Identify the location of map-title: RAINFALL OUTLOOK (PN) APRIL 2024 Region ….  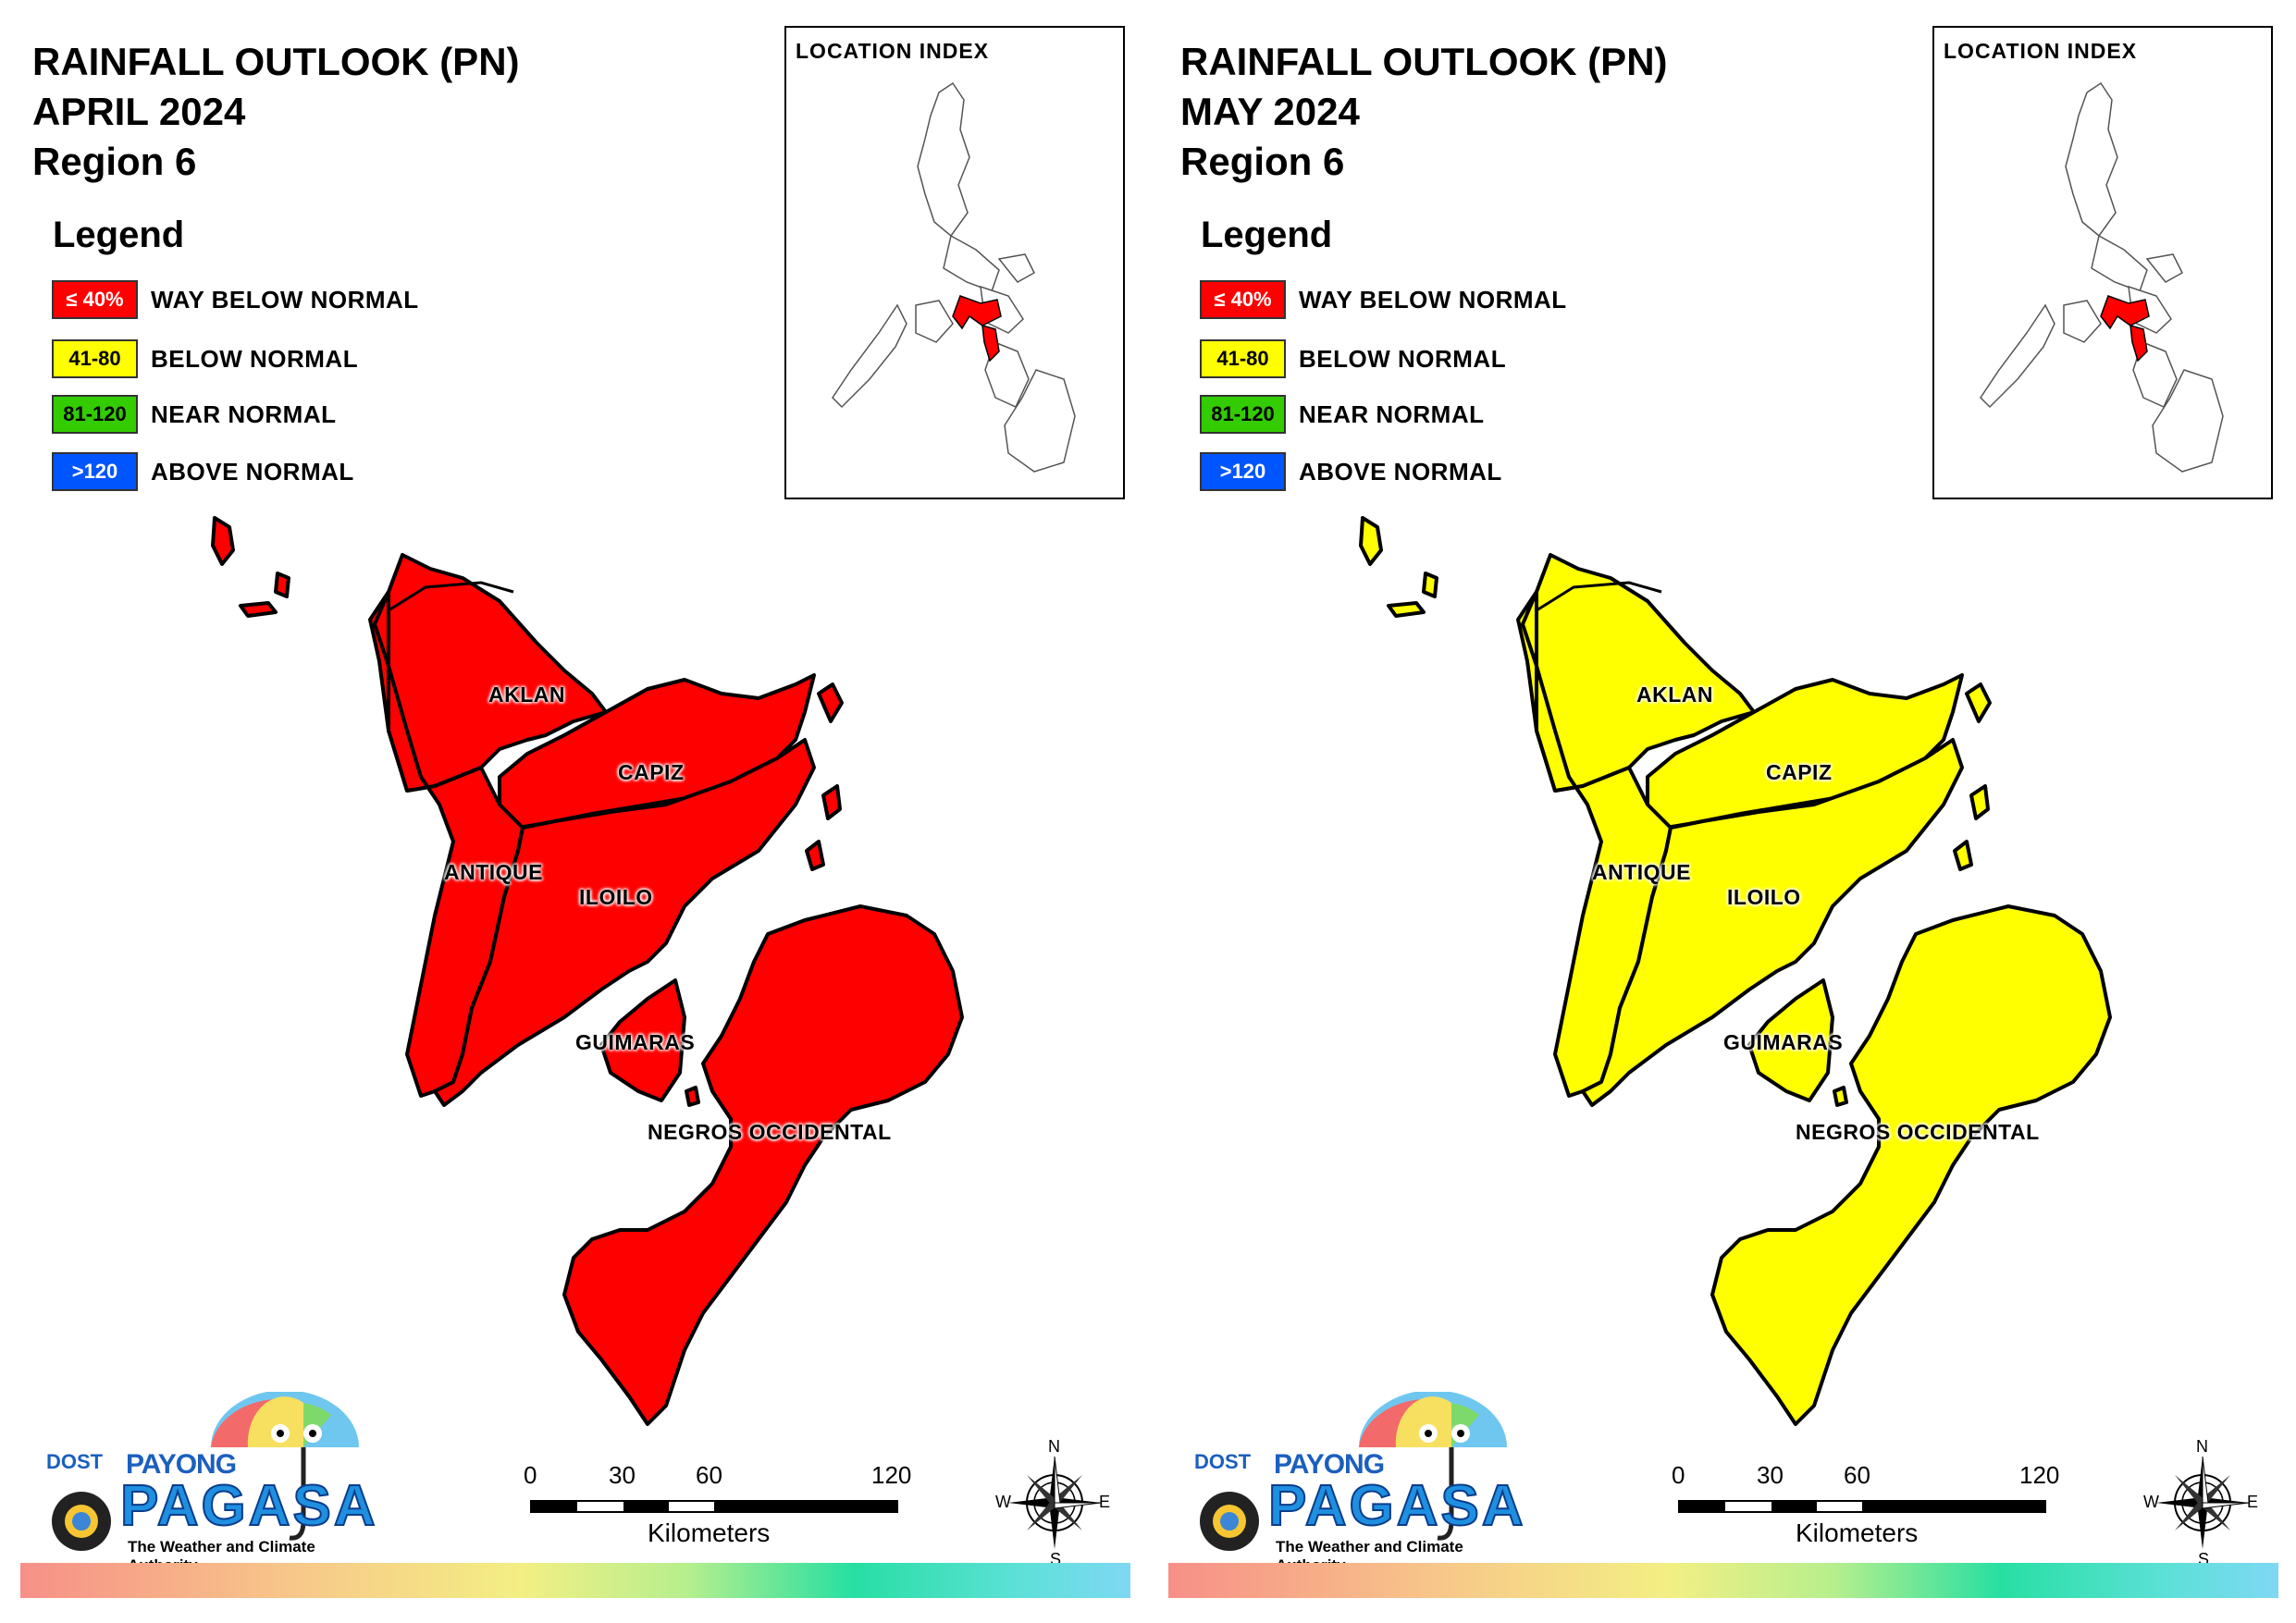
(276, 112).